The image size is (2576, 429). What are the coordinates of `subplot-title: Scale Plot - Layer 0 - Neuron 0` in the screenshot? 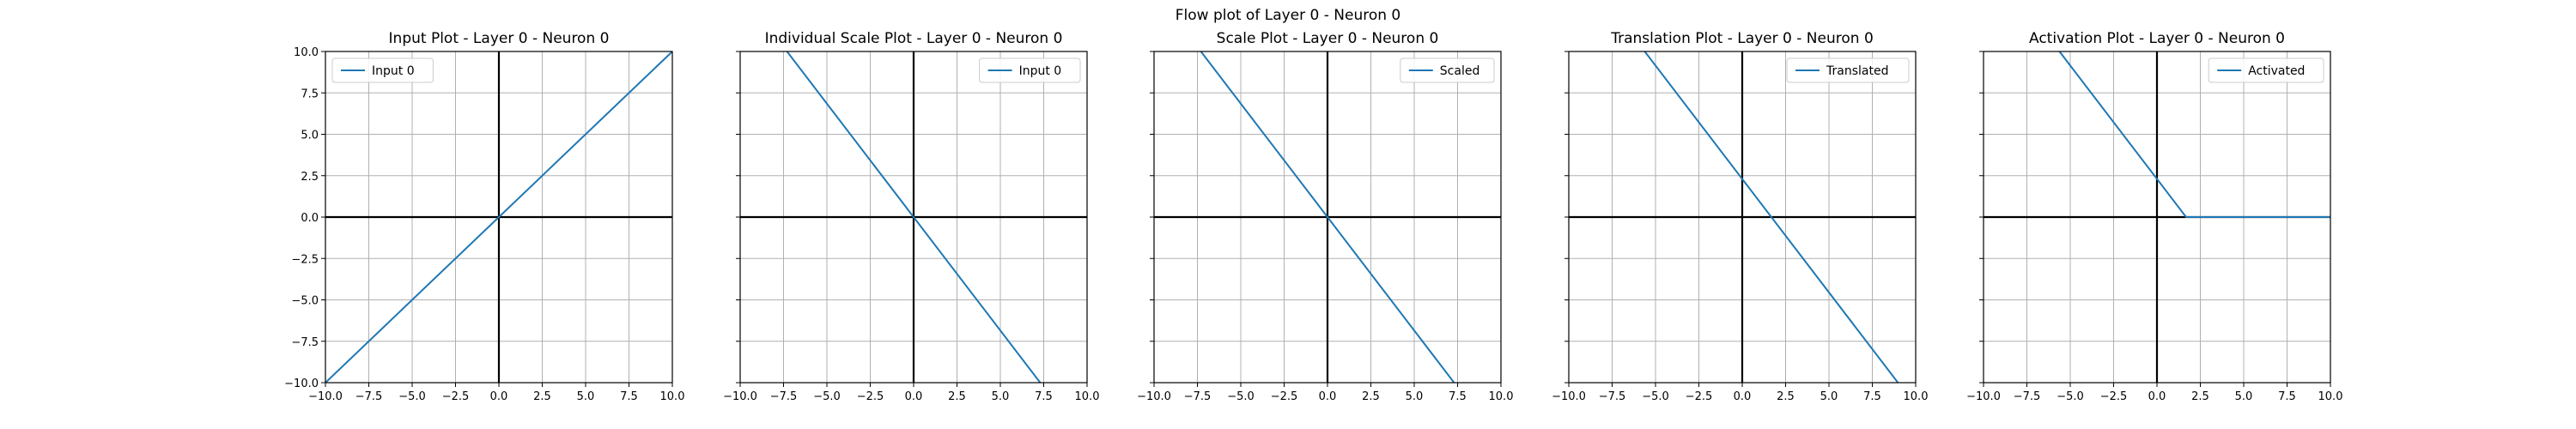 It's located at (1328, 38).